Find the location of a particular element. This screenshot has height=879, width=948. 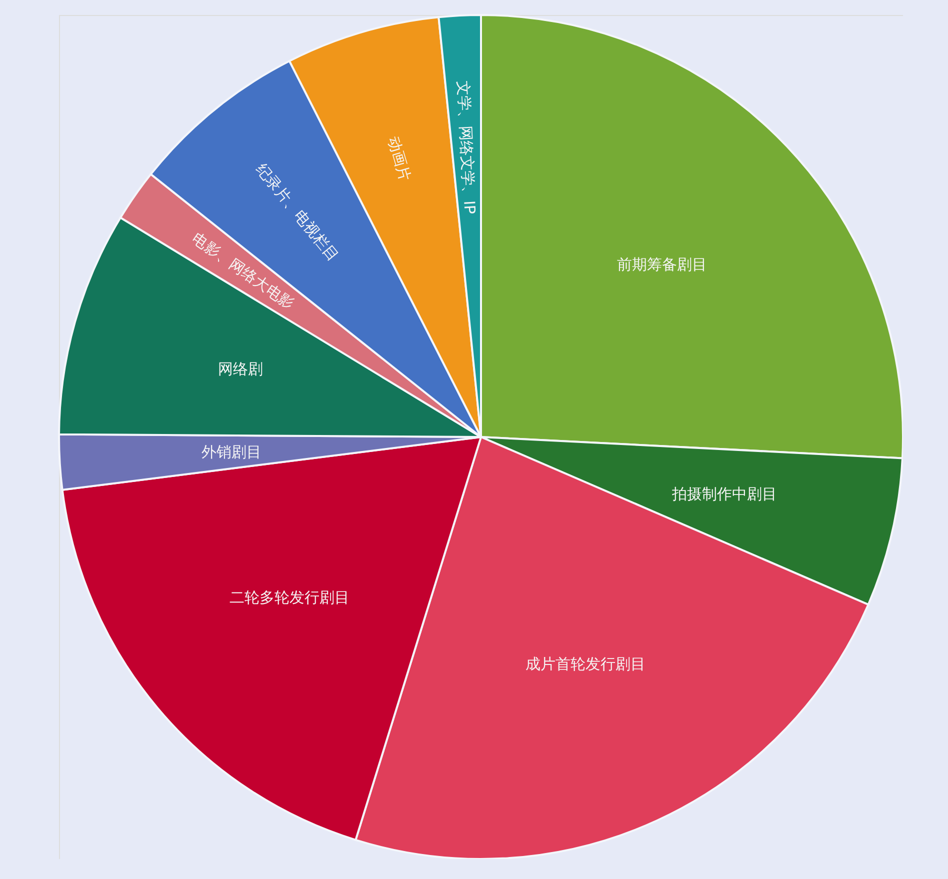

slice-label: 网络剧 is located at coordinates (240, 369).